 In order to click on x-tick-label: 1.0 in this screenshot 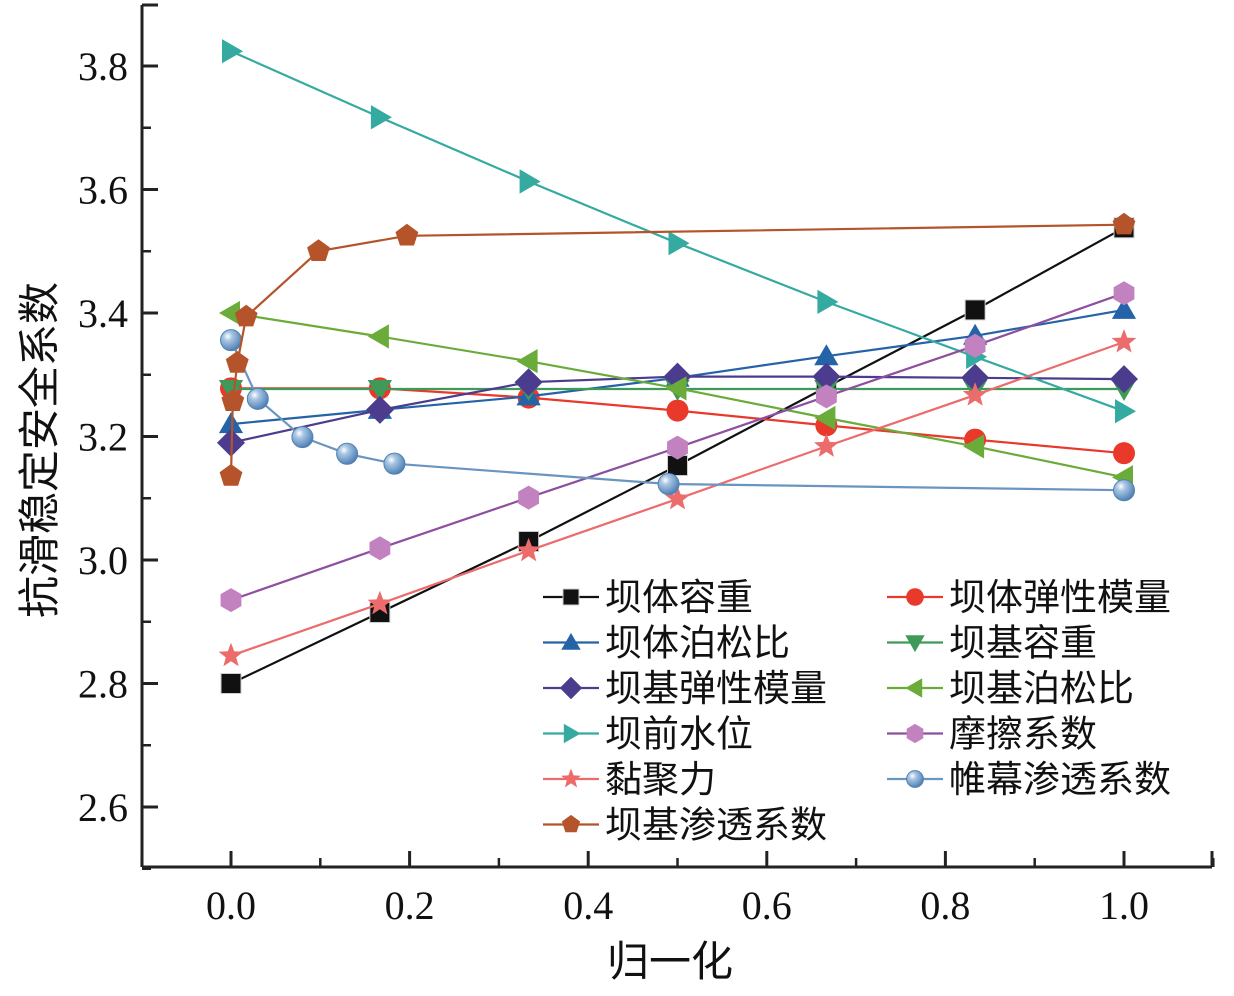, I will do `click(1124, 905)`.